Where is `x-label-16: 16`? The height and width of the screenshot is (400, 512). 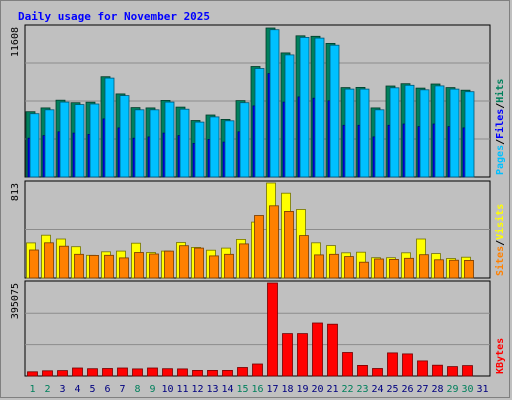 x-label-16: 16 is located at coordinates (257, 389).